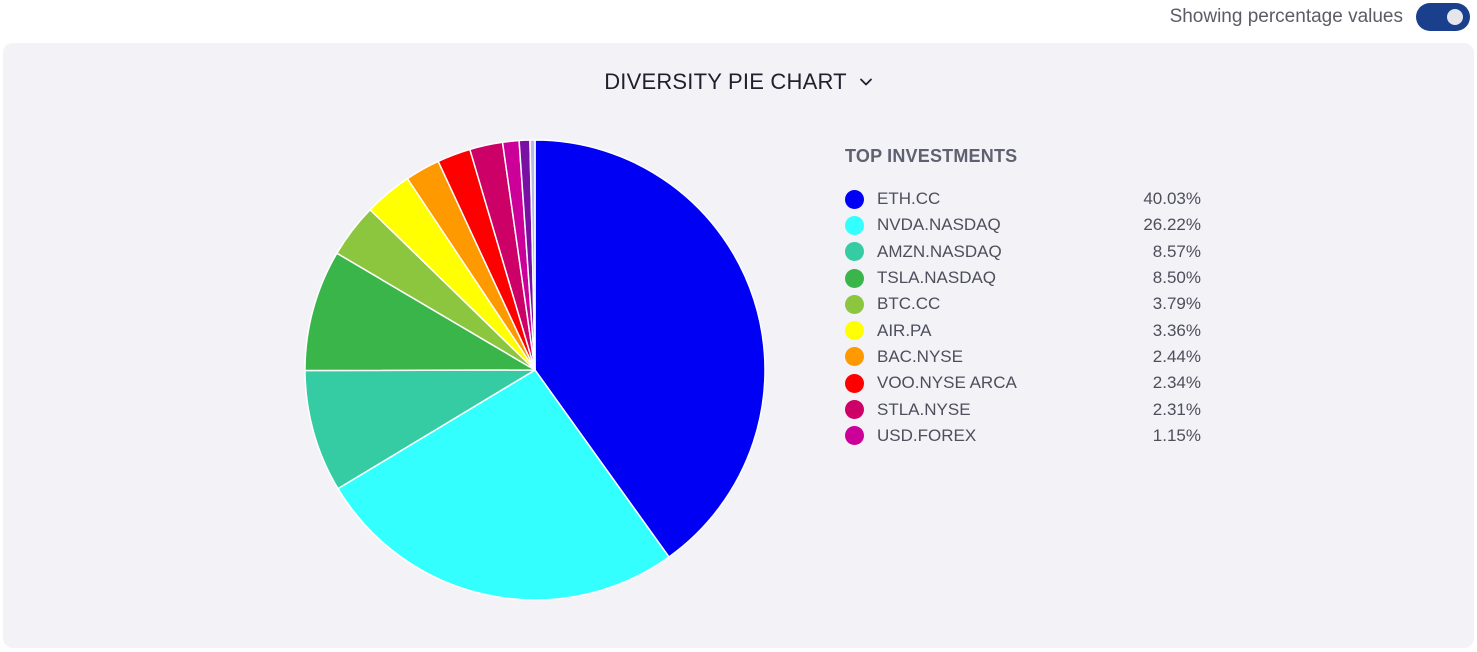 This screenshot has width=1477, height=652. What do you see at coordinates (931, 156) in the screenshot?
I see `legend-heading: TOP INVESTMENTS` at bounding box center [931, 156].